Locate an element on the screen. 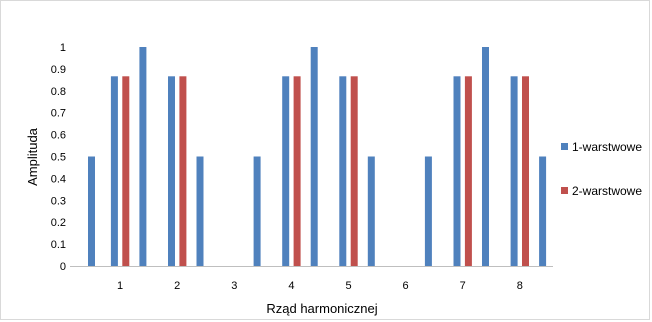 This screenshot has height=322, width=652. y-tick-label: 0.2 is located at coordinates (58, 223).